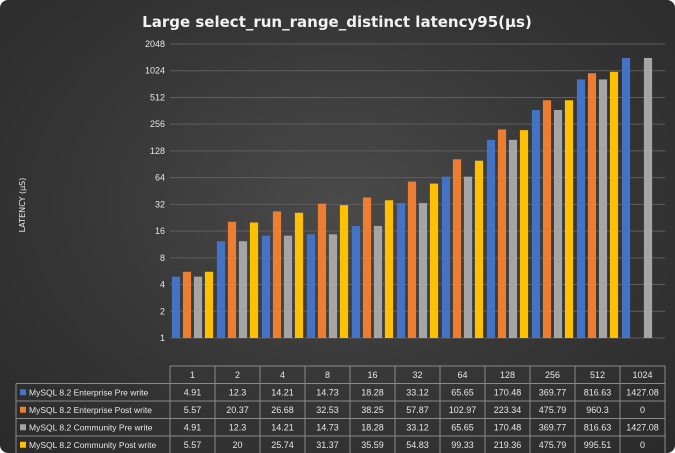 The height and width of the screenshot is (453, 675). Describe the element at coordinates (462, 375) in the screenshot. I see `category-label: 64` at that location.